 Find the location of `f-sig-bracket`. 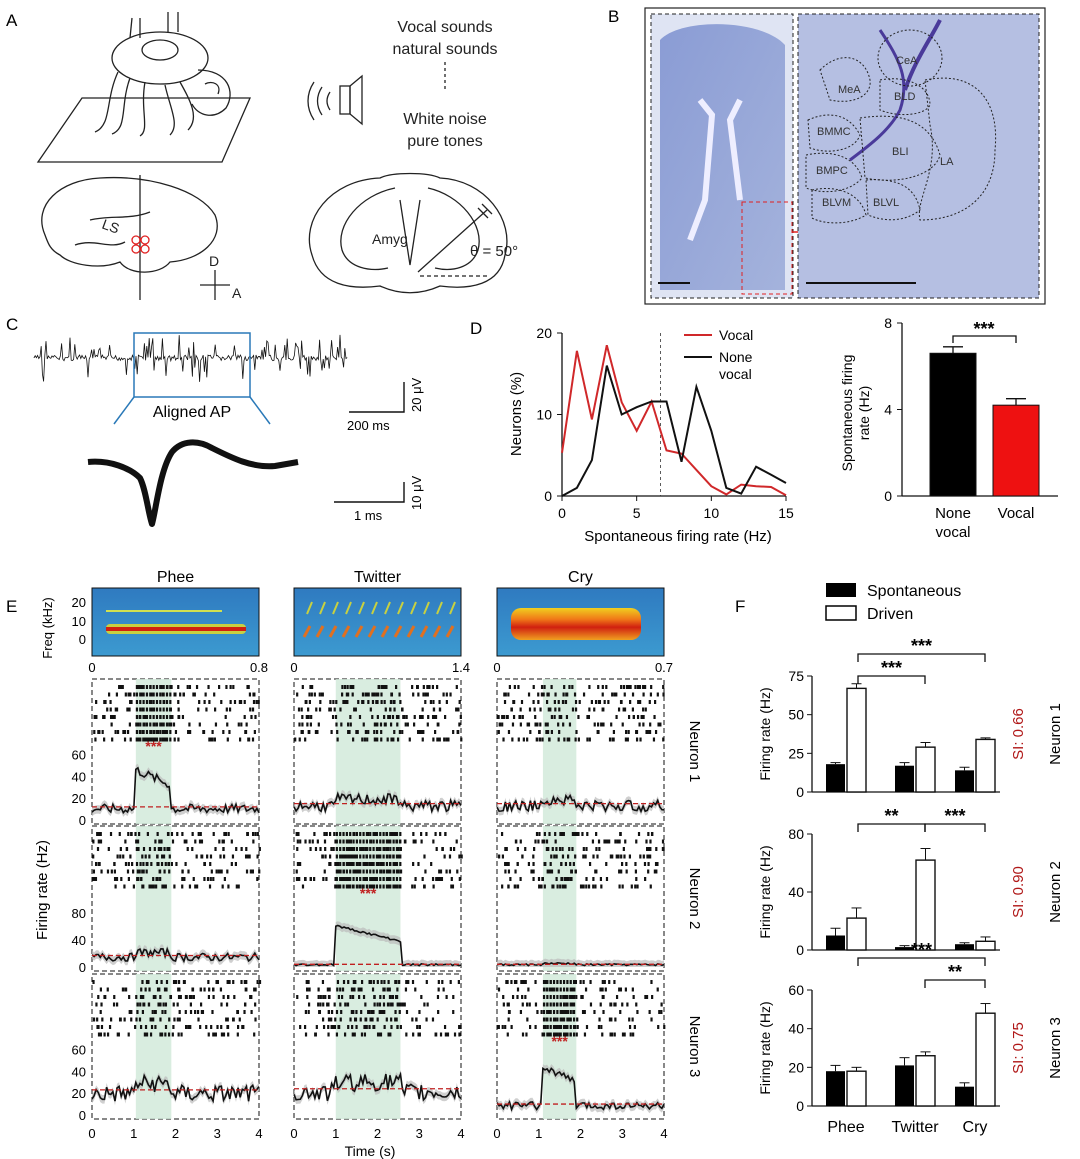

f-sig-bracket is located at coordinates (921, 961).